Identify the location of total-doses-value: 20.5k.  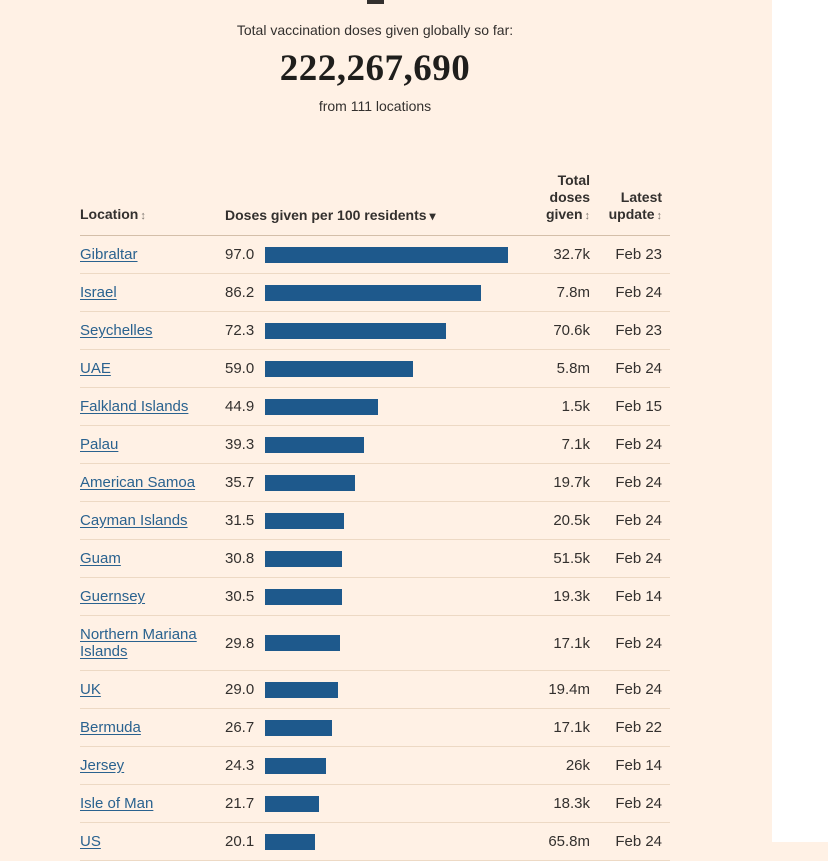
(555, 520).